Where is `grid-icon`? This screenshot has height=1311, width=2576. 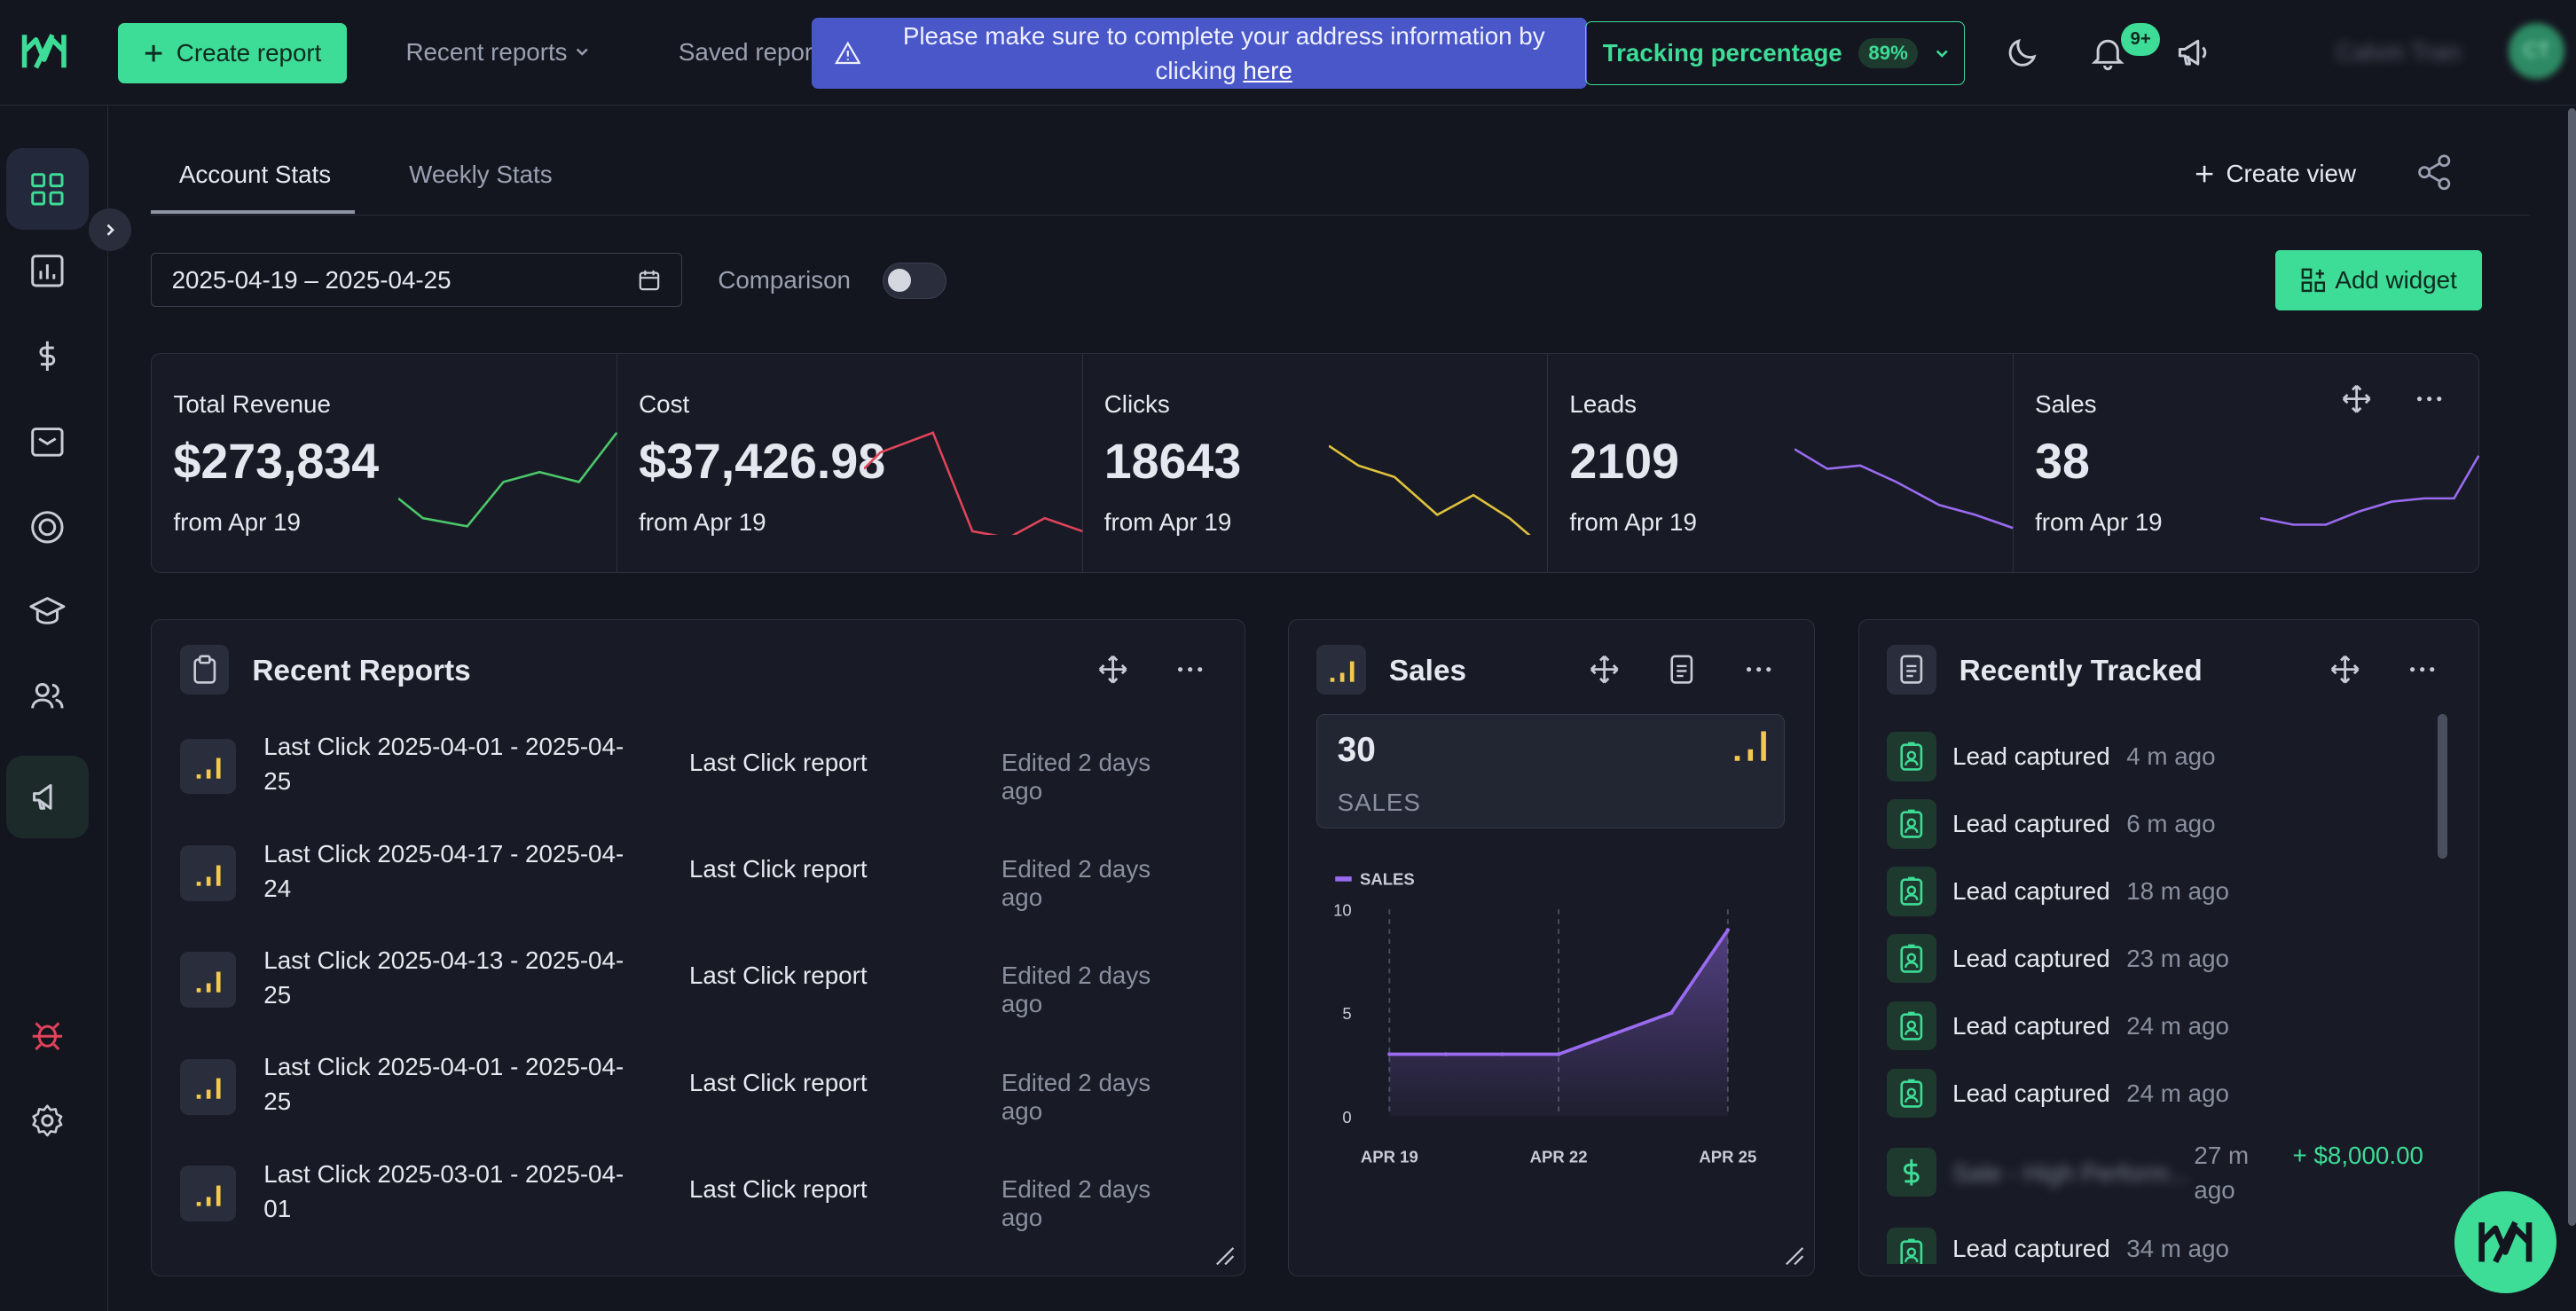 grid-icon is located at coordinates (47, 189).